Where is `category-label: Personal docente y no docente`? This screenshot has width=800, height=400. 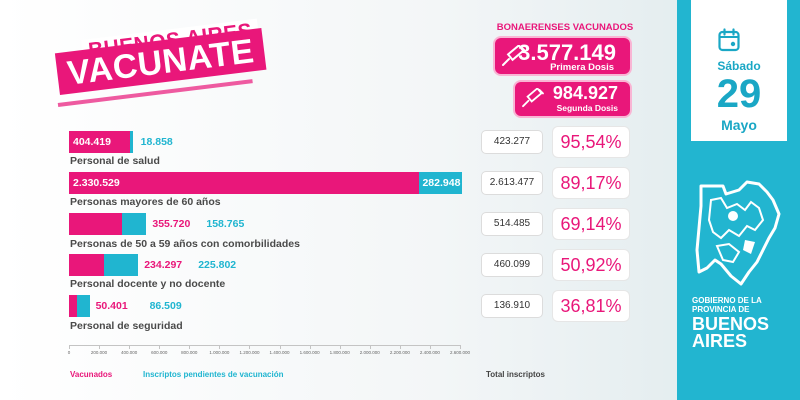 category-label: Personal docente y no docente is located at coordinates (148, 284).